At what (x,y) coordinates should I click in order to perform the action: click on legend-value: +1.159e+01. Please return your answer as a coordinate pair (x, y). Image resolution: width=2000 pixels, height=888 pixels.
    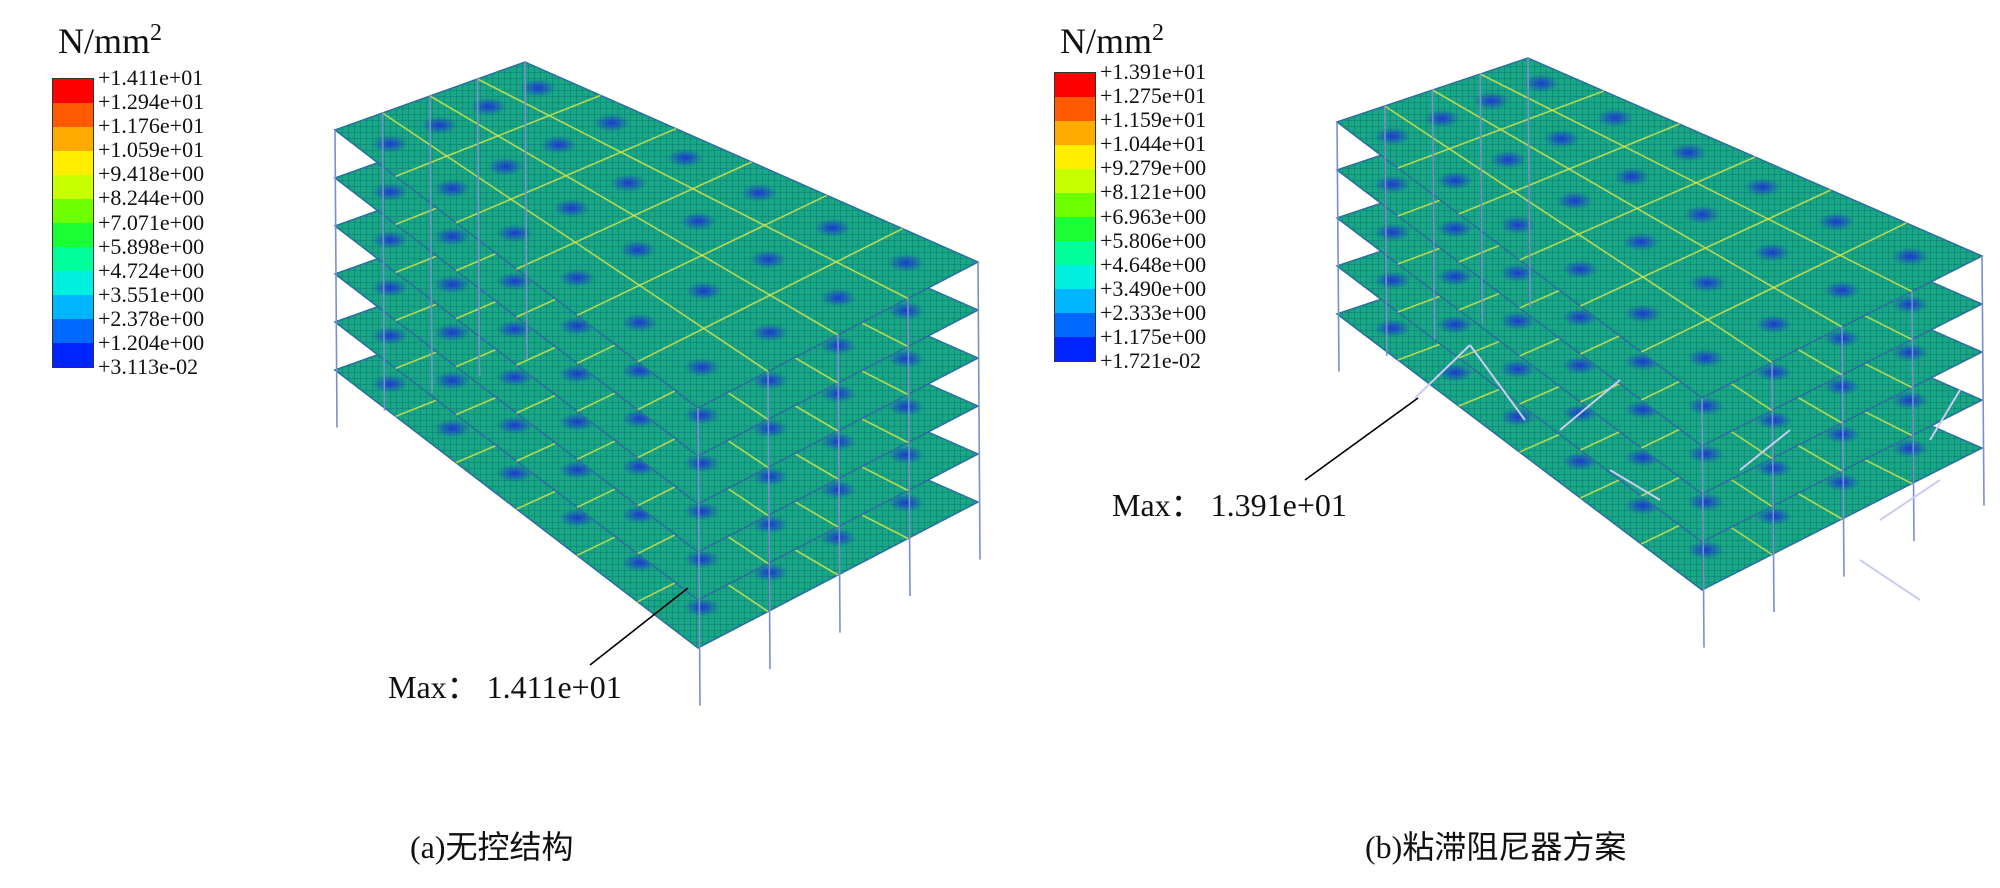
    Looking at the image, I should click on (1153, 120).